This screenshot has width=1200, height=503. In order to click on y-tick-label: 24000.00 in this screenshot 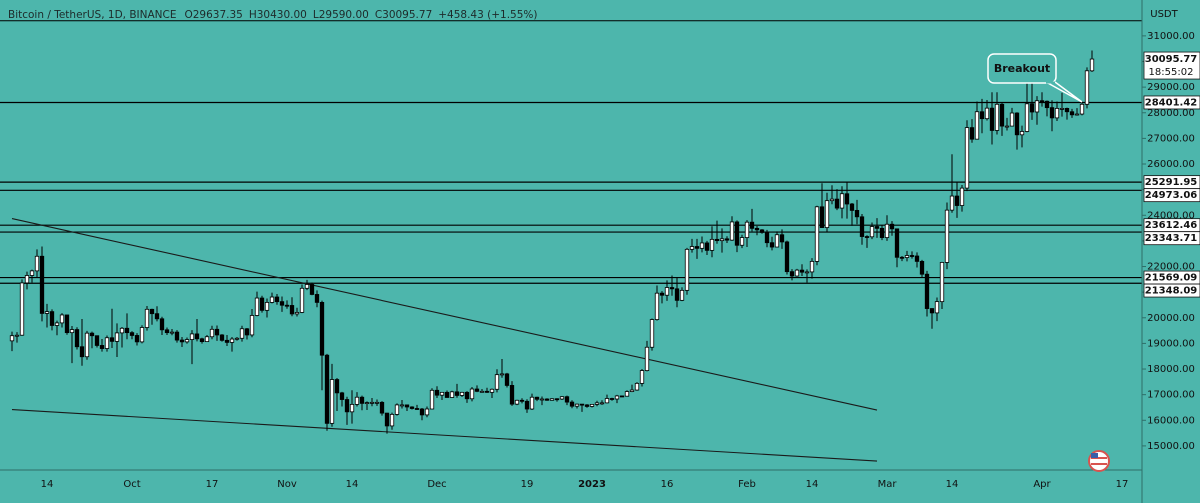, I will do `click(1171, 215)`.